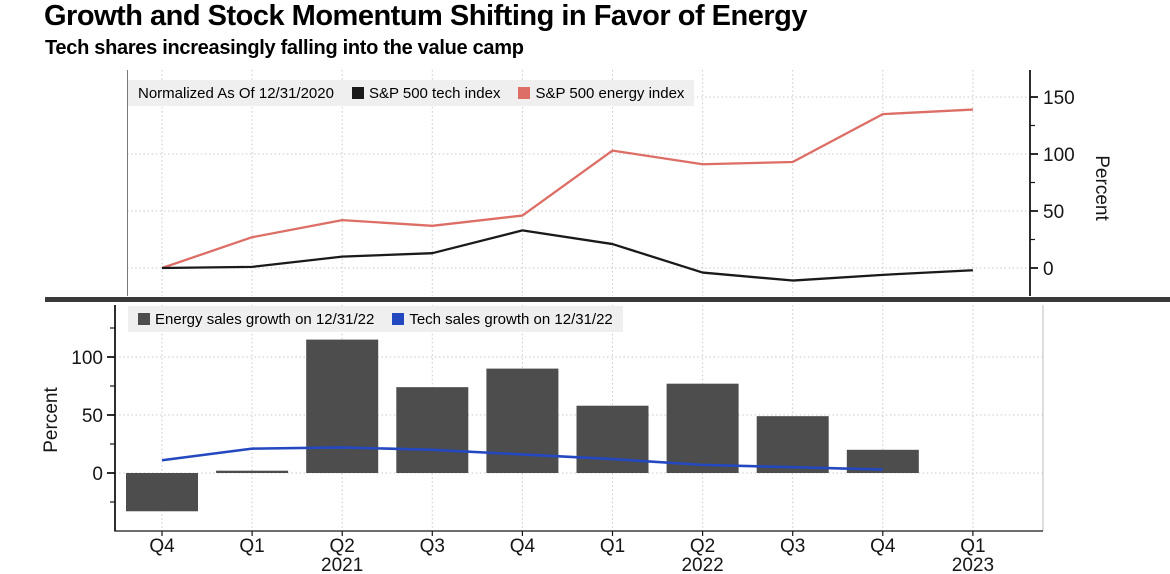  I want to click on energy-sales-legend-label: Energy sales growth on 12/31/22, so click(265, 319).